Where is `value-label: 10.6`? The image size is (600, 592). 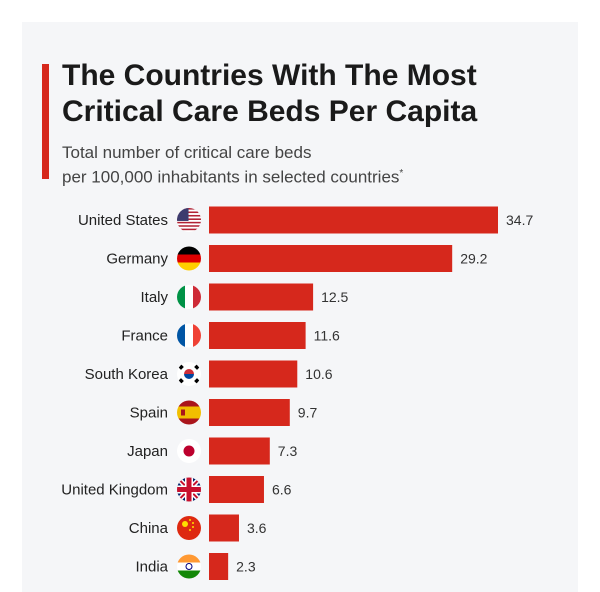
value-label: 10.6 is located at coordinates (318, 374).